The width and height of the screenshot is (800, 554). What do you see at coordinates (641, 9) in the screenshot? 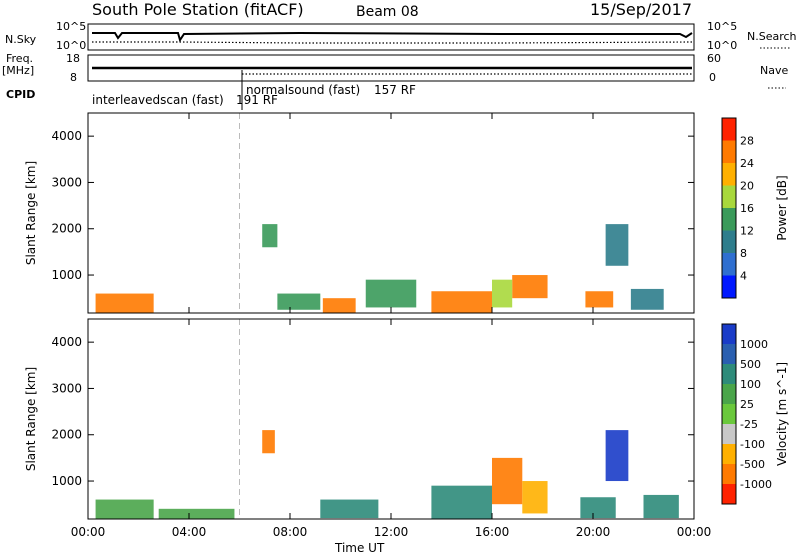
I see `date-label: 15/Sep/2017` at bounding box center [641, 9].